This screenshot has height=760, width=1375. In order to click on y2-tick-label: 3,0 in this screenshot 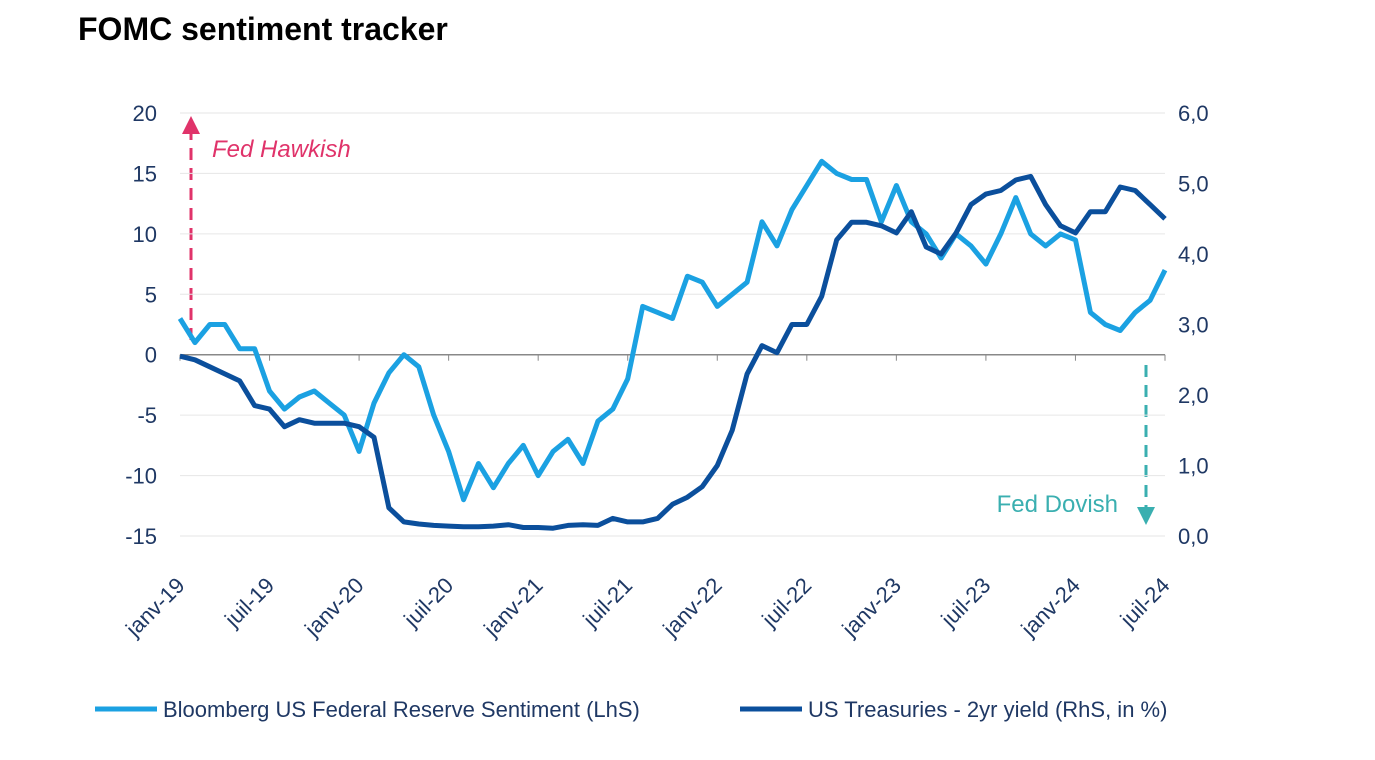, I will do `click(1193, 325)`.